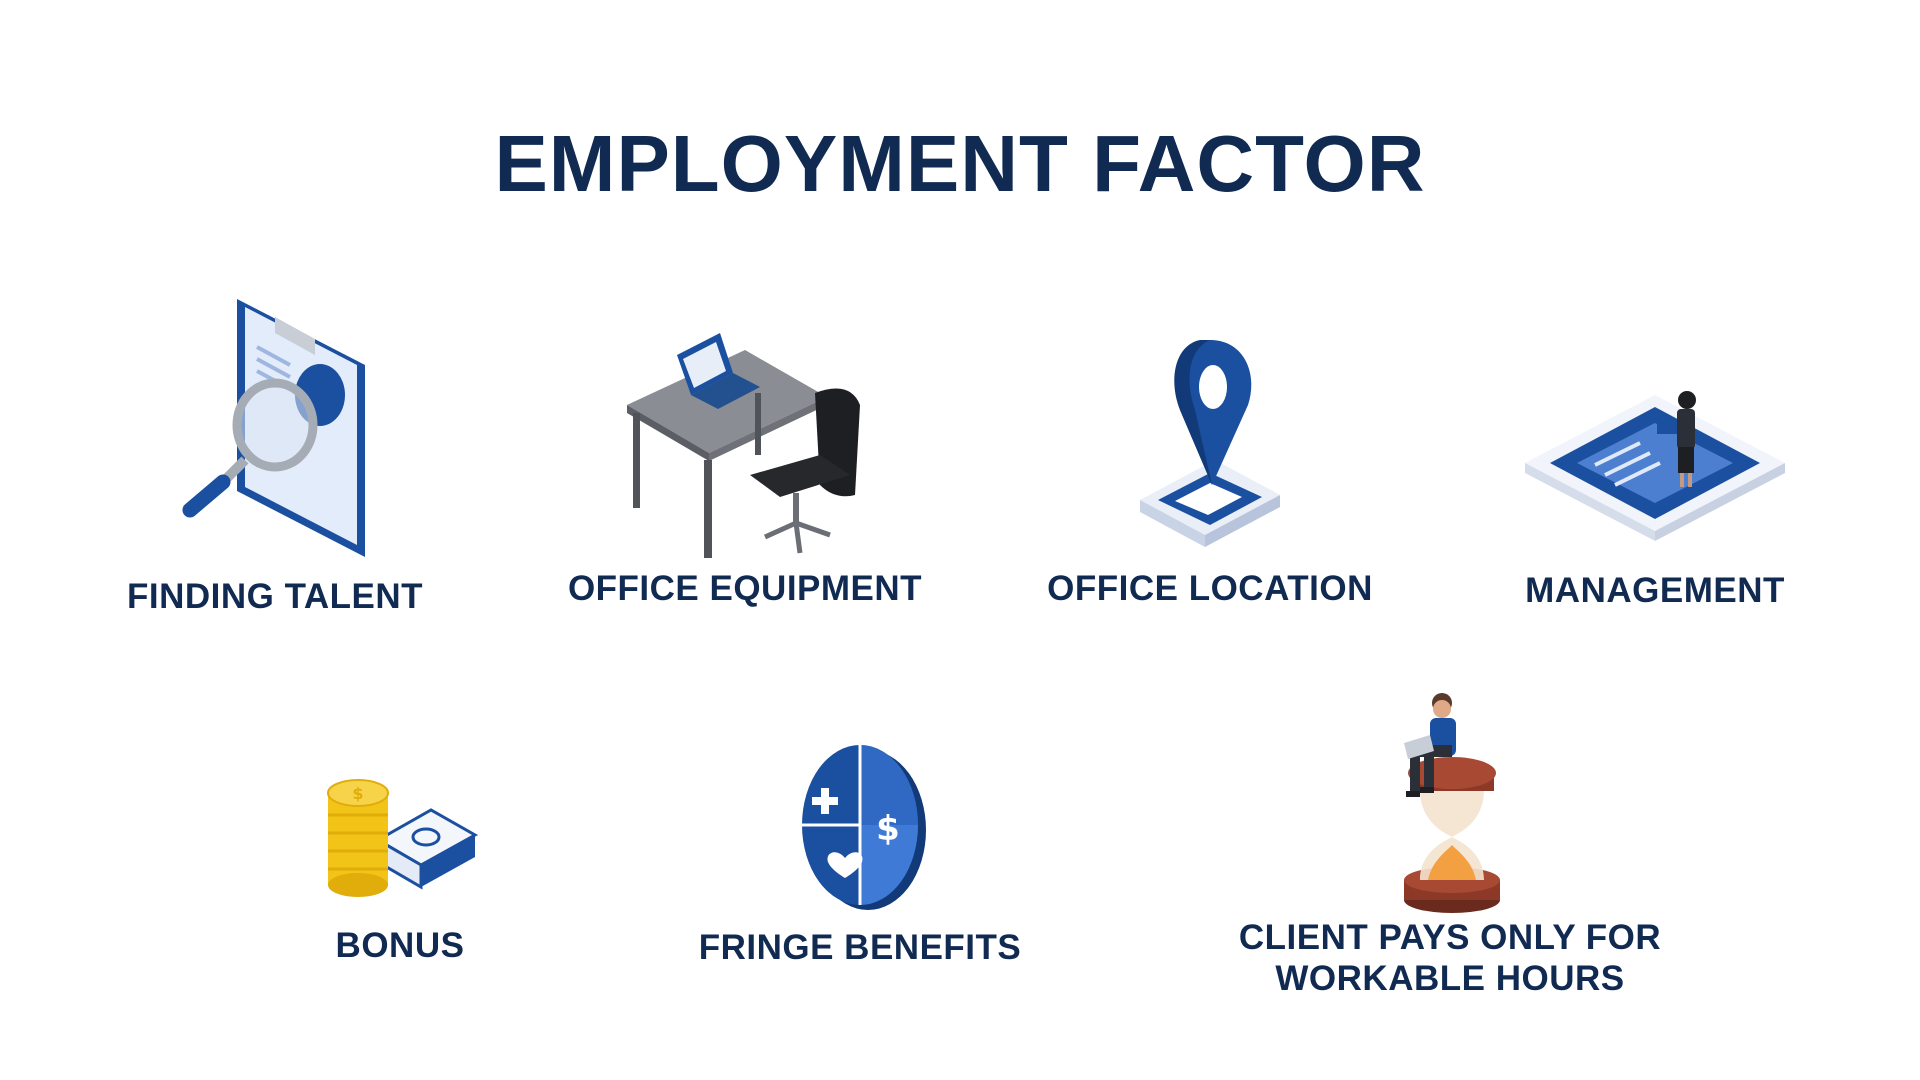 The height and width of the screenshot is (1080, 1920). Describe the element at coordinates (1450, 978) in the screenshot. I see `factor-label-line-2: WORKABLE HOURS` at that location.